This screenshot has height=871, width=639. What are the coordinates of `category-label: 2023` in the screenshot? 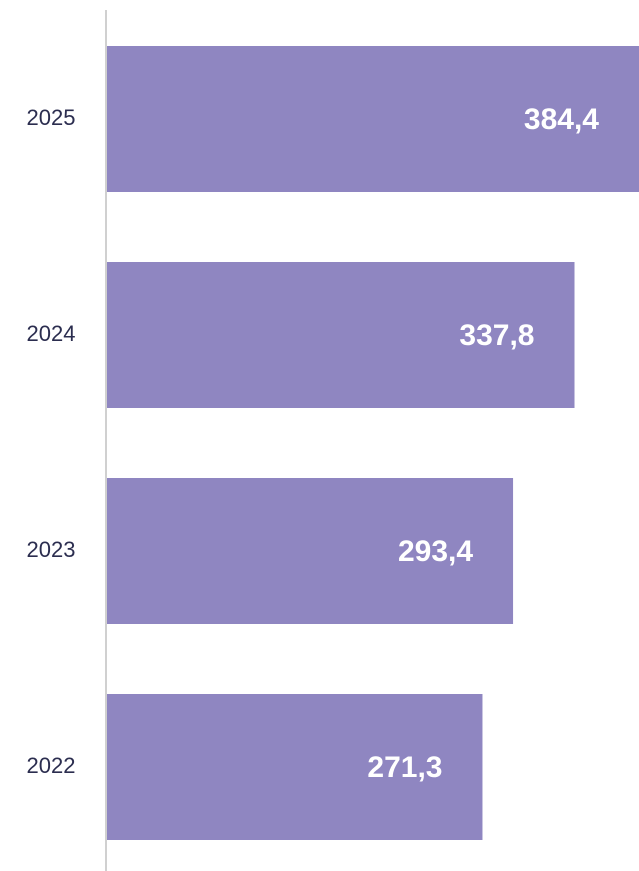 It's located at (51, 549).